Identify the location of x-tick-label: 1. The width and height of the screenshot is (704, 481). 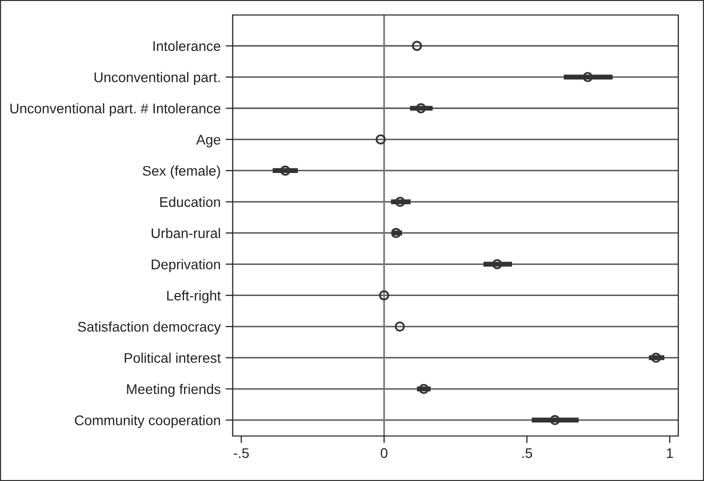
(669, 453).